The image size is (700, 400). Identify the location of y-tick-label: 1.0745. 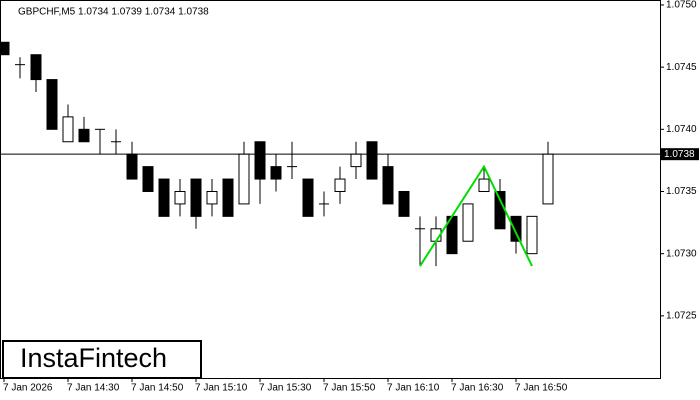
(681, 67).